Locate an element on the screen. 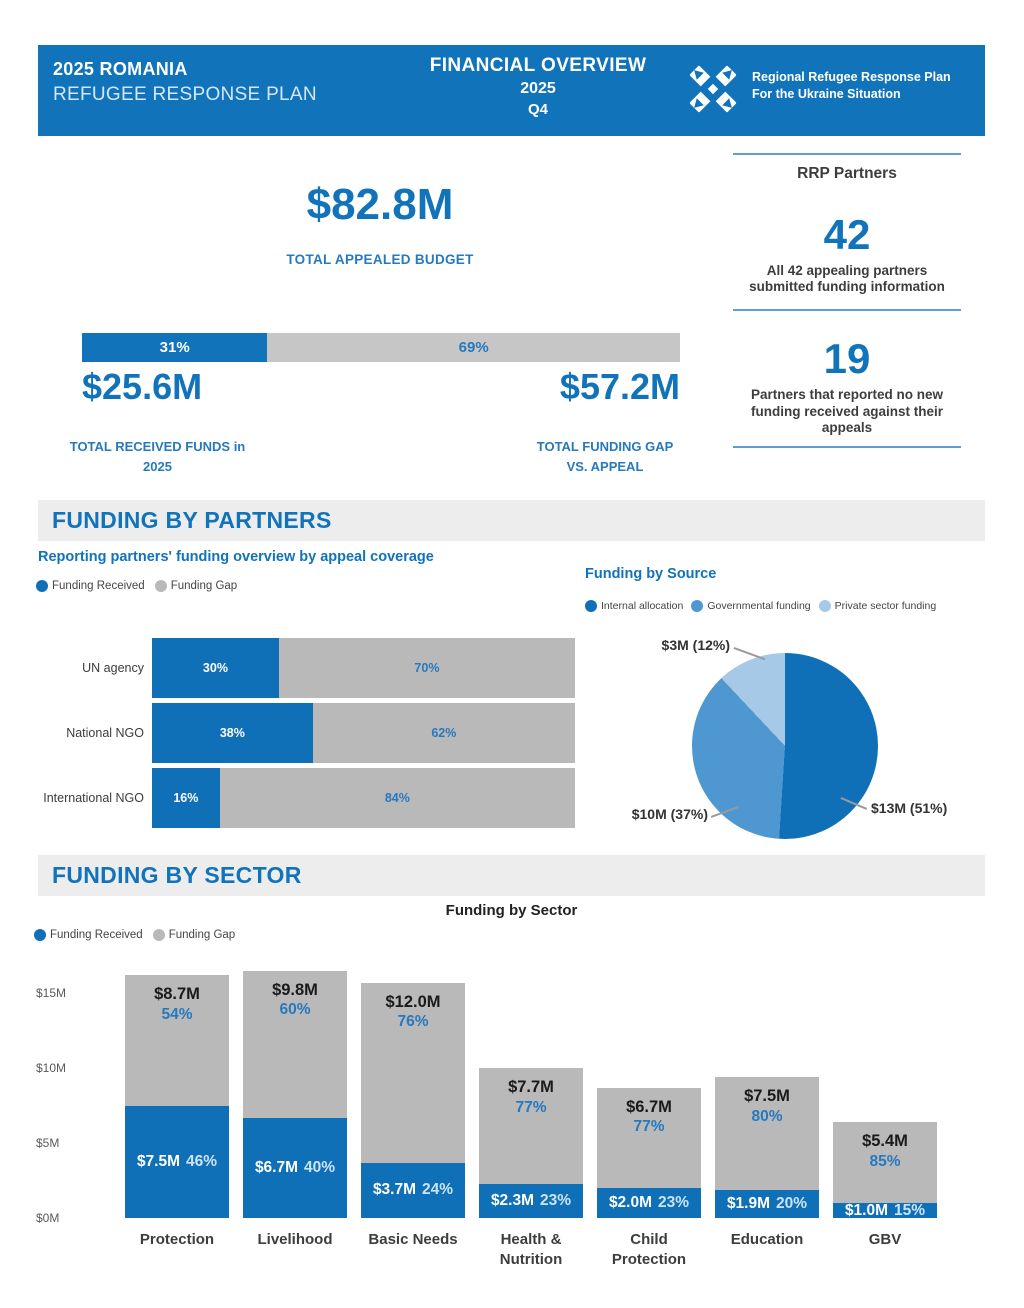 This screenshot has height=1308, width=1024. sector-category-label: Child Protection is located at coordinates (649, 1249).